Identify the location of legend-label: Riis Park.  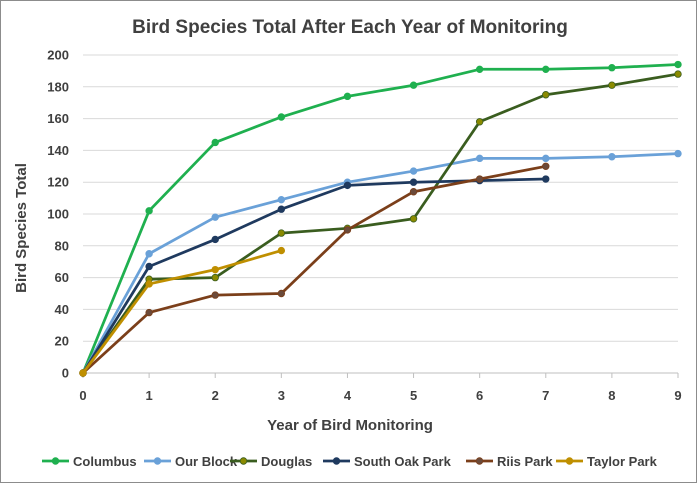
(525, 461).